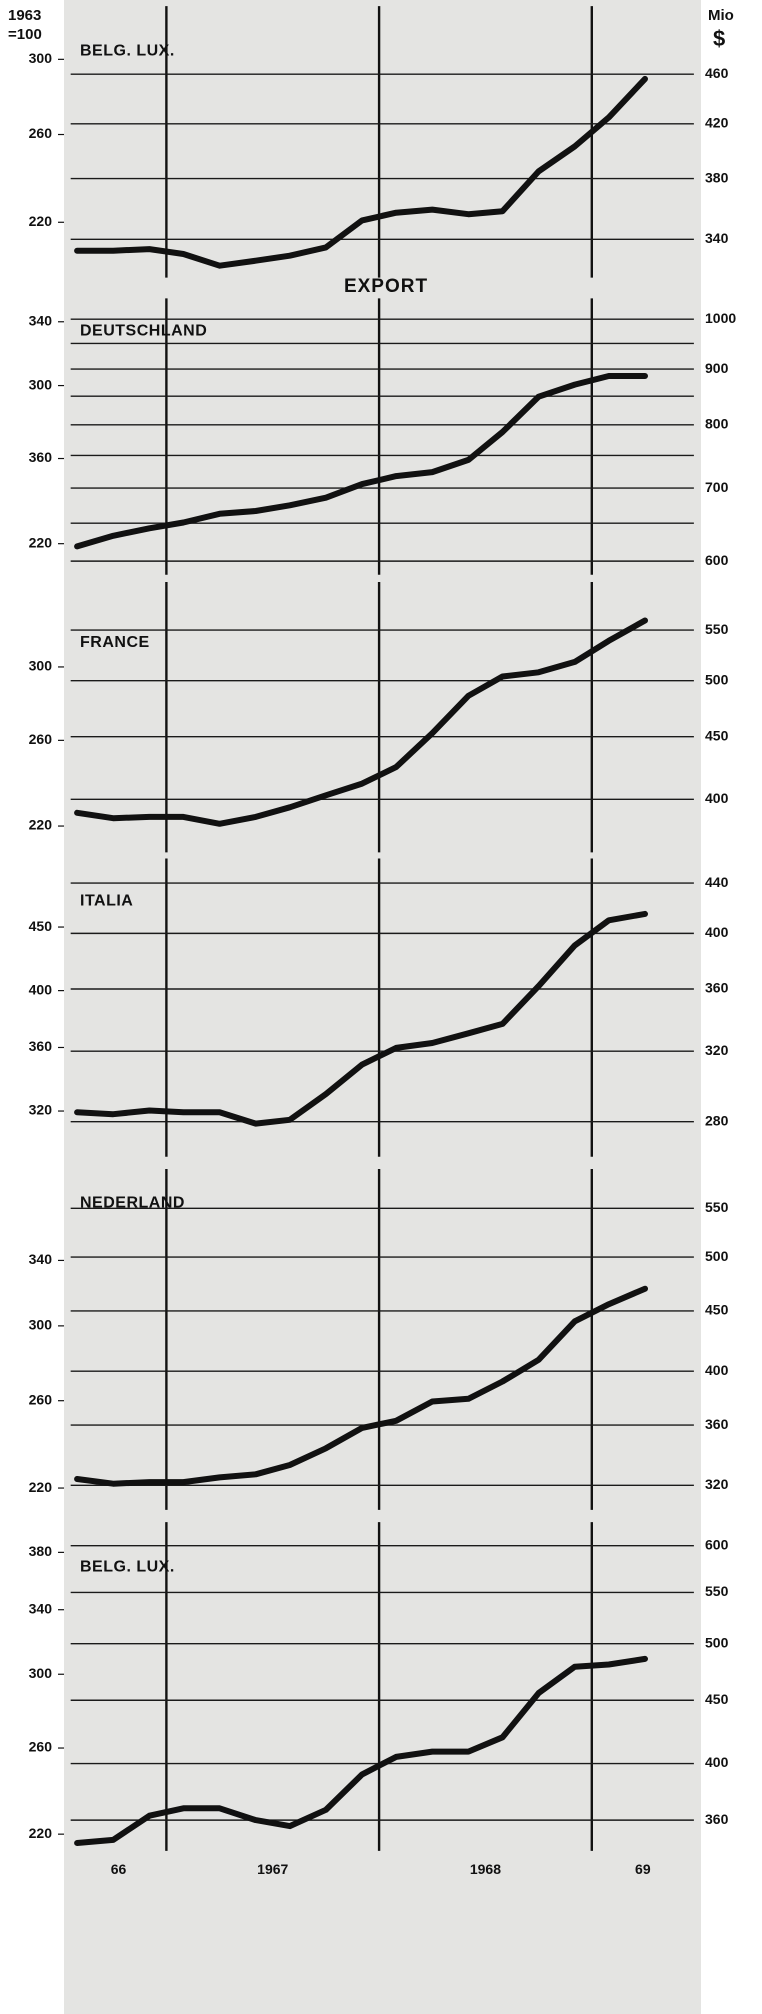  What do you see at coordinates (721, 15) in the screenshot?
I see `unit-label: Mio` at bounding box center [721, 15].